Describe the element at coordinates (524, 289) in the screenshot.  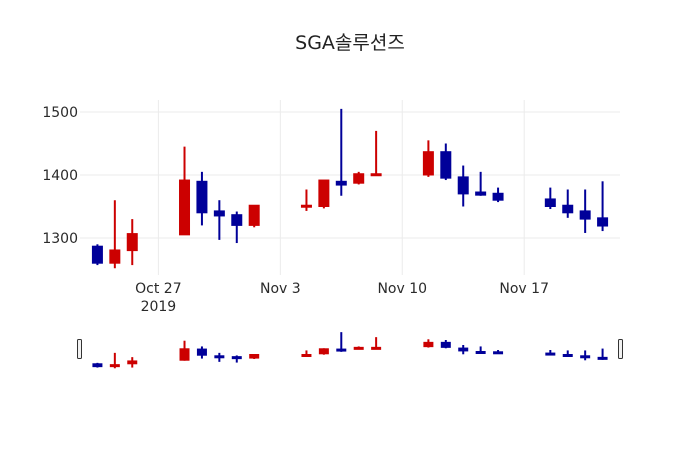
I see `x-tick-label: Nov 17` at that location.